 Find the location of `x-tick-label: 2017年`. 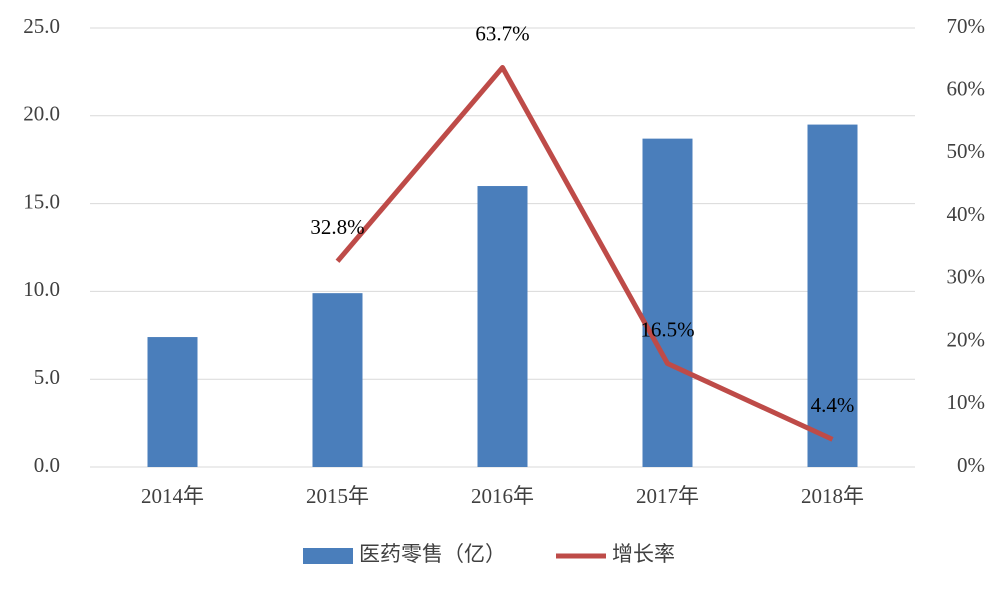

x-tick-label: 2017年 is located at coordinates (667, 496).